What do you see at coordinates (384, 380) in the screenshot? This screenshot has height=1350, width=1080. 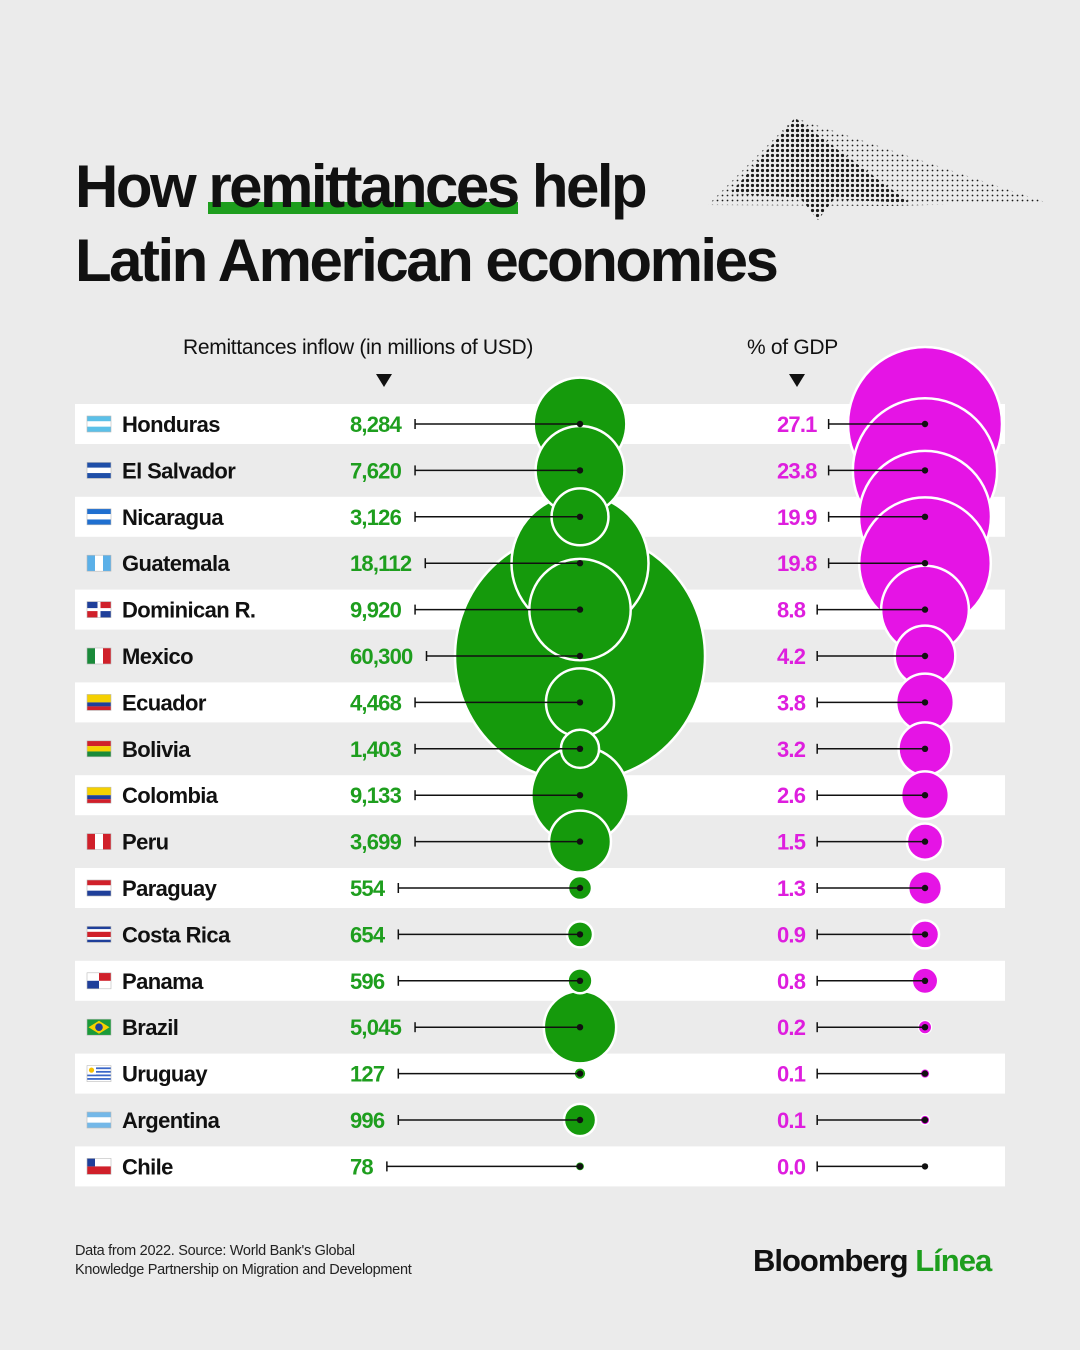 I see `inflow-arrow-icon` at bounding box center [384, 380].